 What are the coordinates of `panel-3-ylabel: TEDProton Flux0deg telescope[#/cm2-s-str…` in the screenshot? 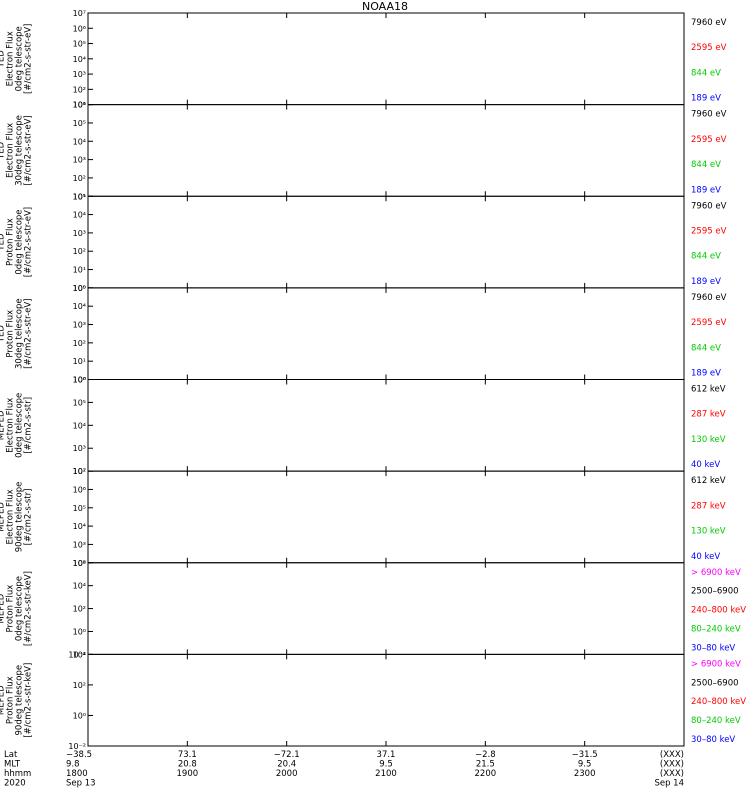 It's located at (17, 242).